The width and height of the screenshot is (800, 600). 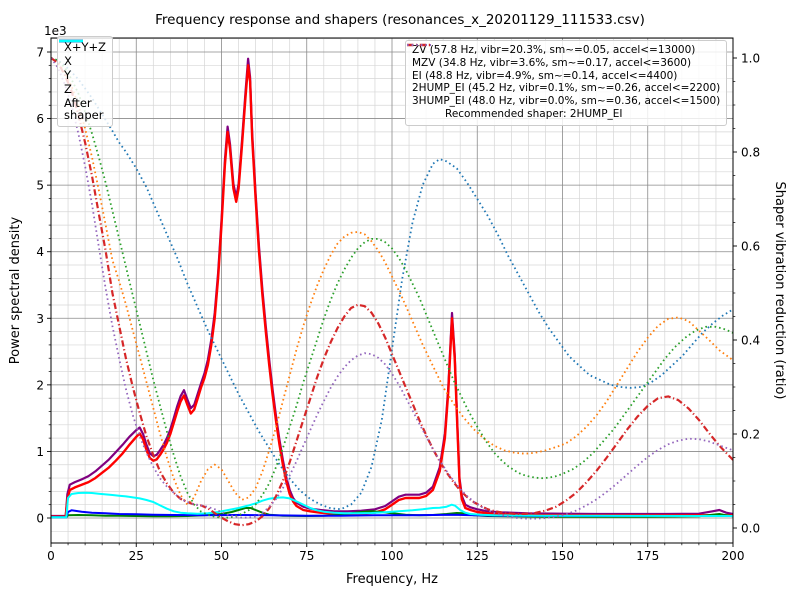 I want to click on y-left-tick-label: 6, so click(x=40, y=119).